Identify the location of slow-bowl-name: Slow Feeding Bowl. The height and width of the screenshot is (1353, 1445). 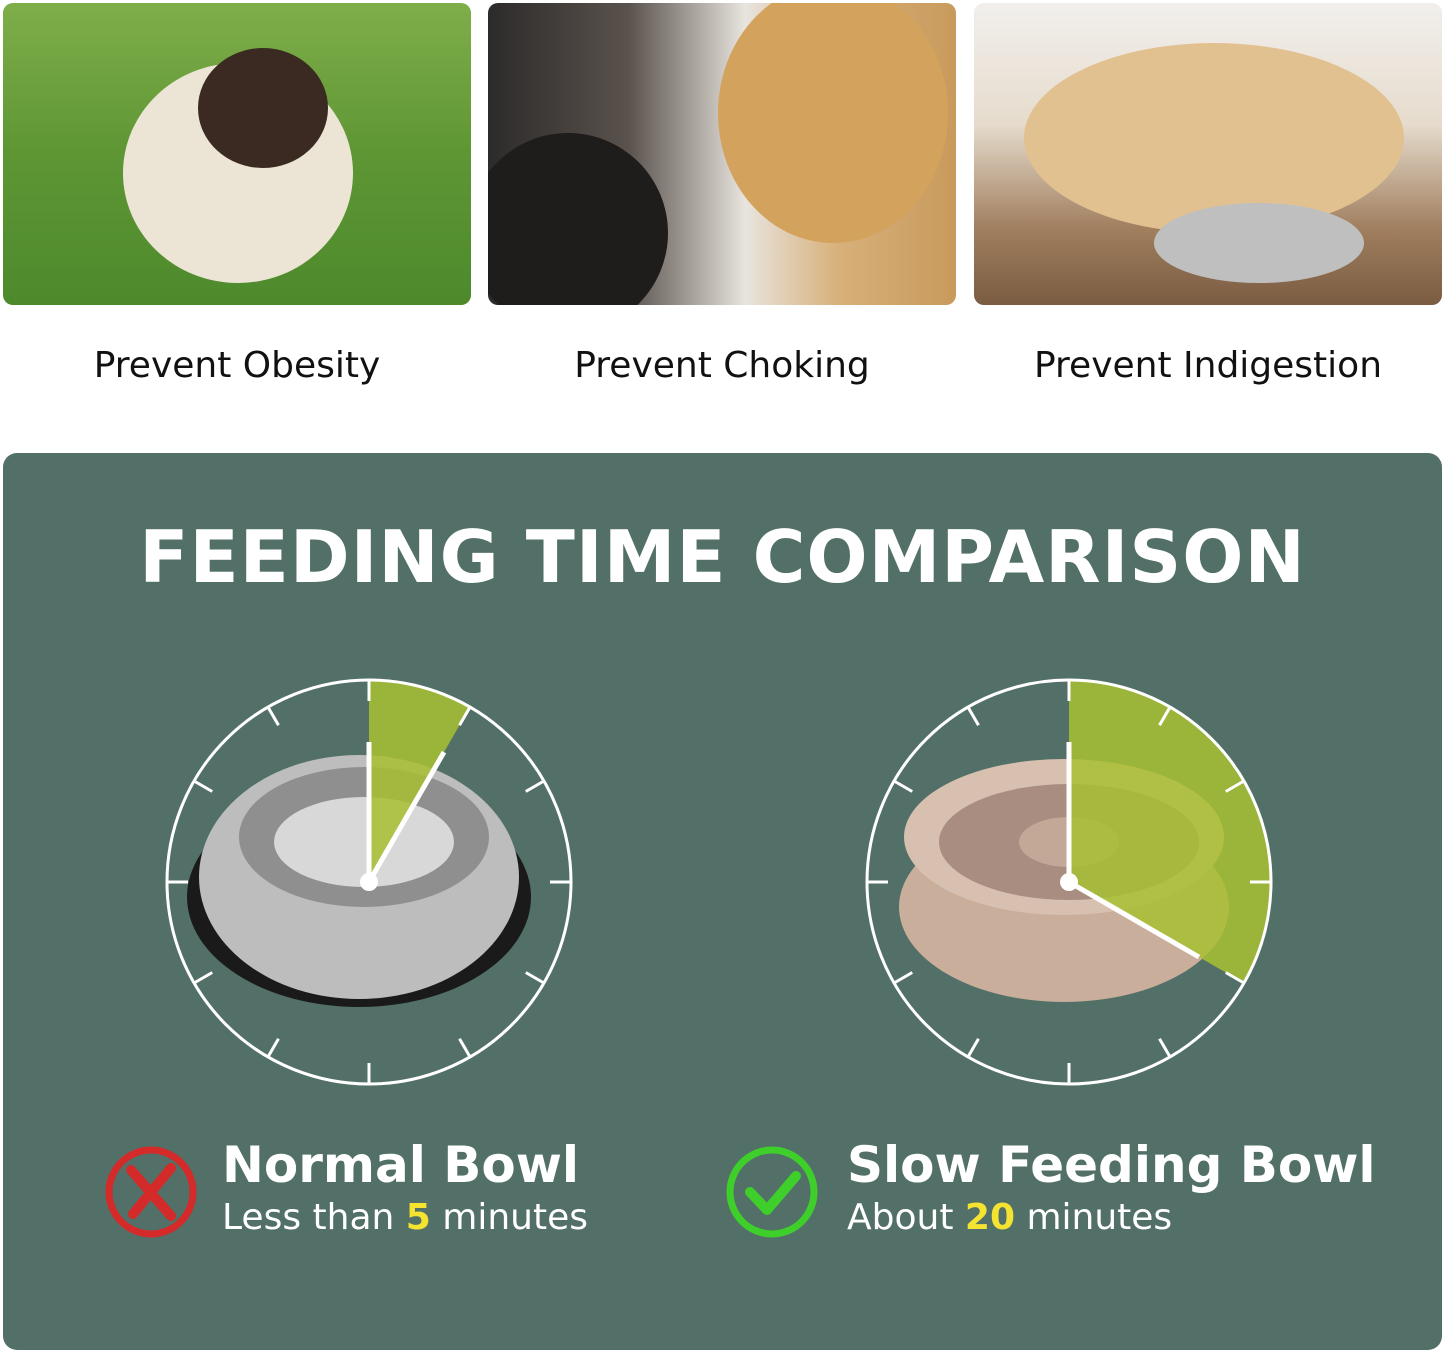
(1111, 1165).